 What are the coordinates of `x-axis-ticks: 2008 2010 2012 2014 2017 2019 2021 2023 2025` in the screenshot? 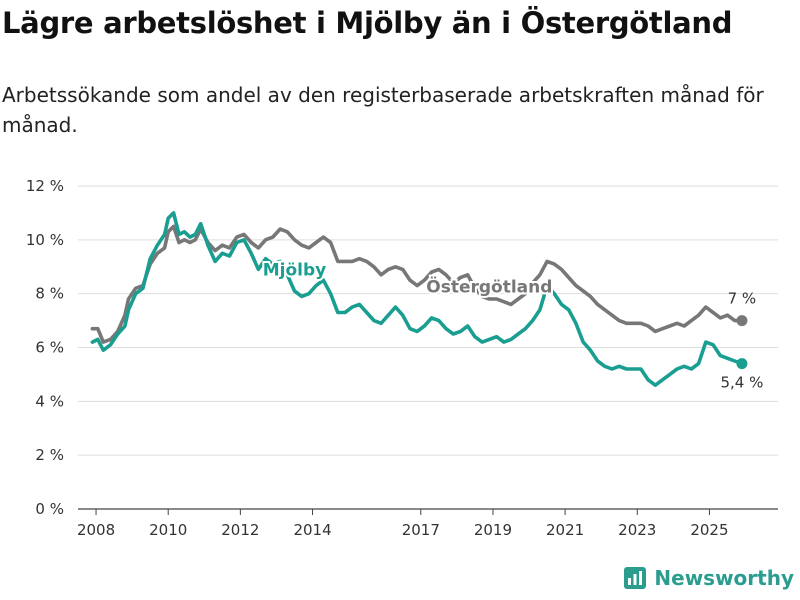 It's located at (403, 524).